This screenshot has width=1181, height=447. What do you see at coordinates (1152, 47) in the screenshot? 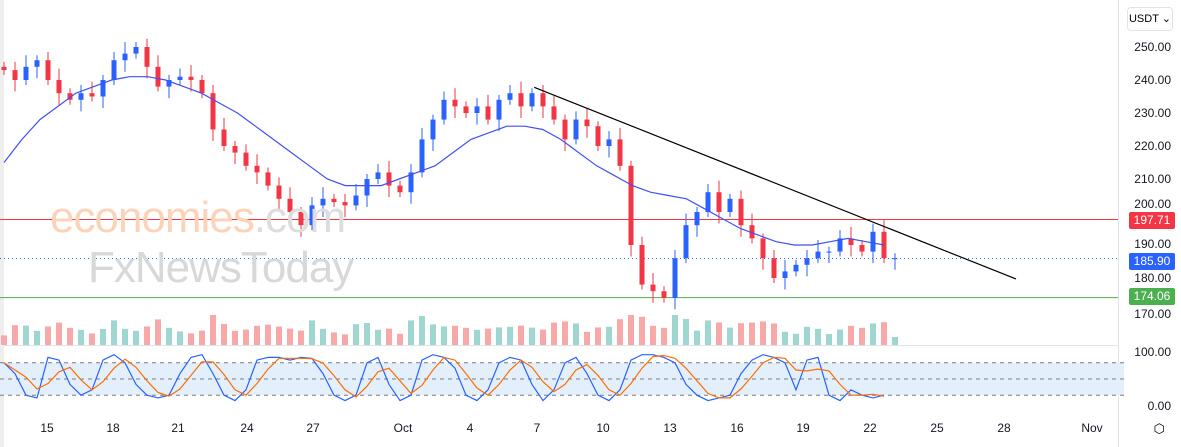
I see `price-axis-label: 250.00` at bounding box center [1152, 47].